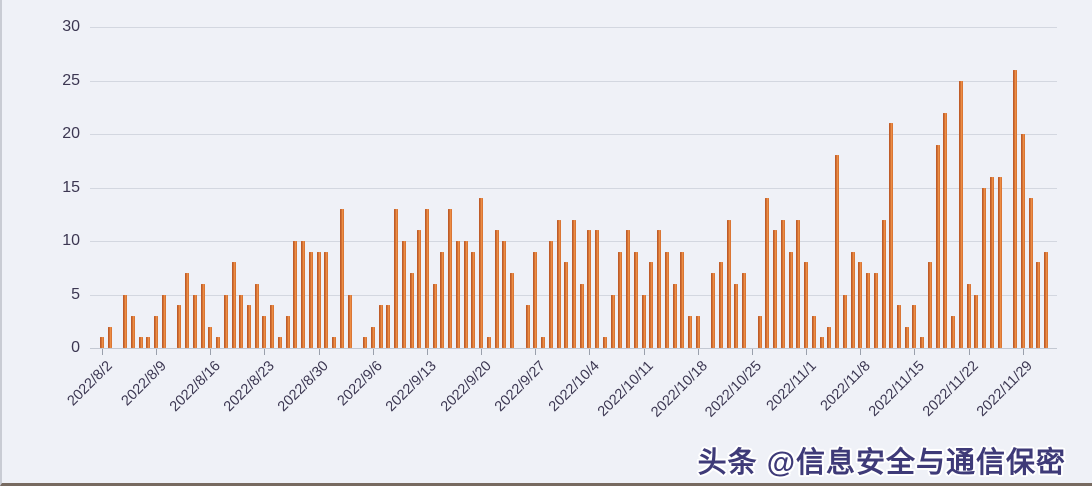  I want to click on x-axis-label: 2022/9/20, so click(466, 386).